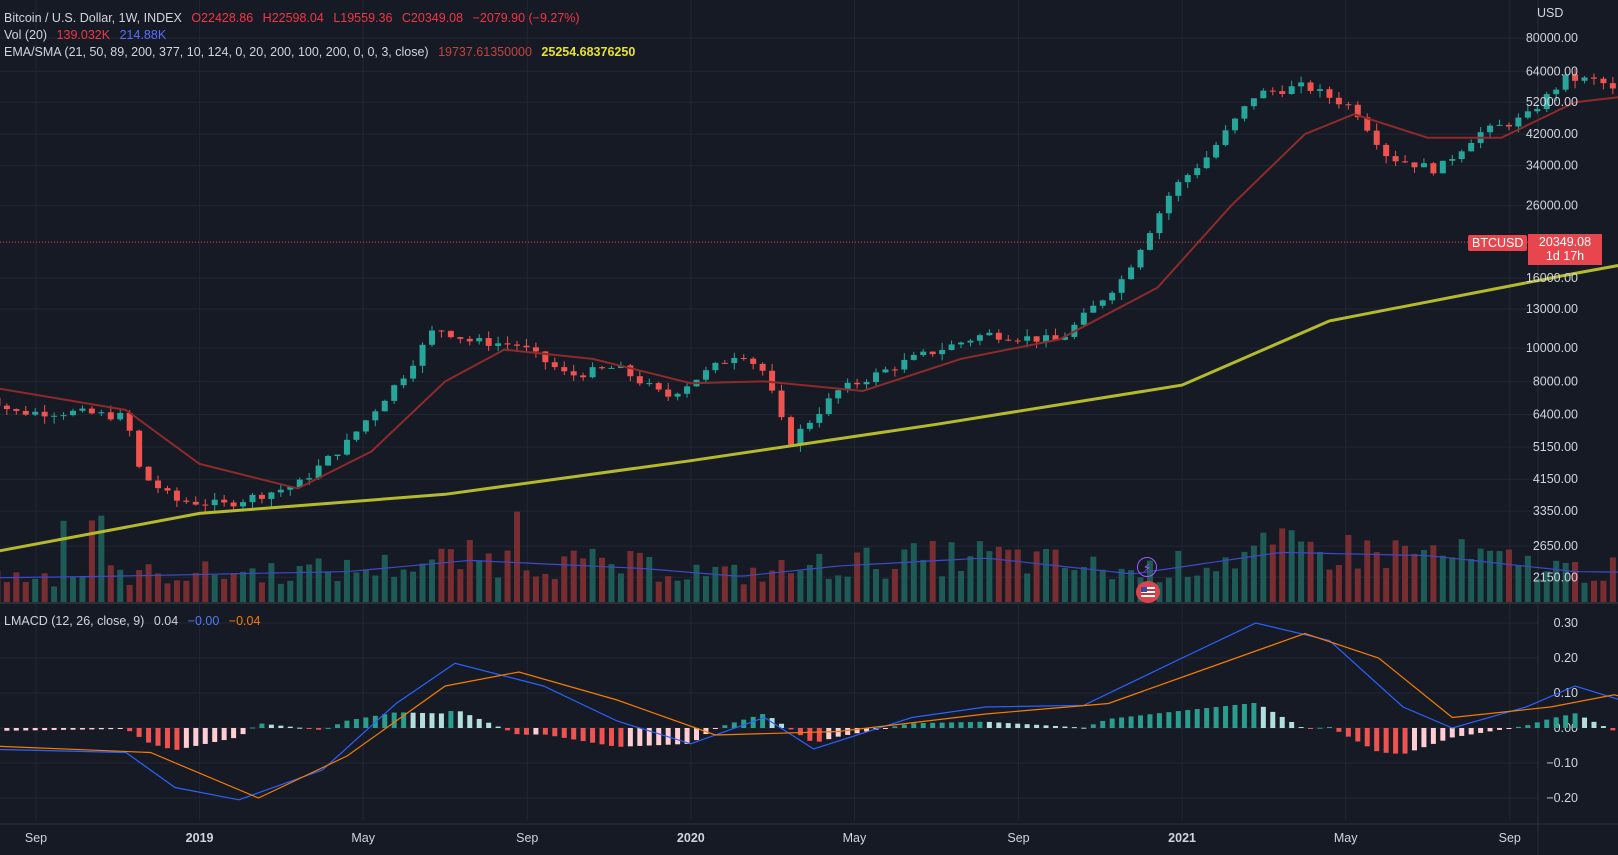  I want to click on macd-hist-value: 0.04, so click(166, 621).